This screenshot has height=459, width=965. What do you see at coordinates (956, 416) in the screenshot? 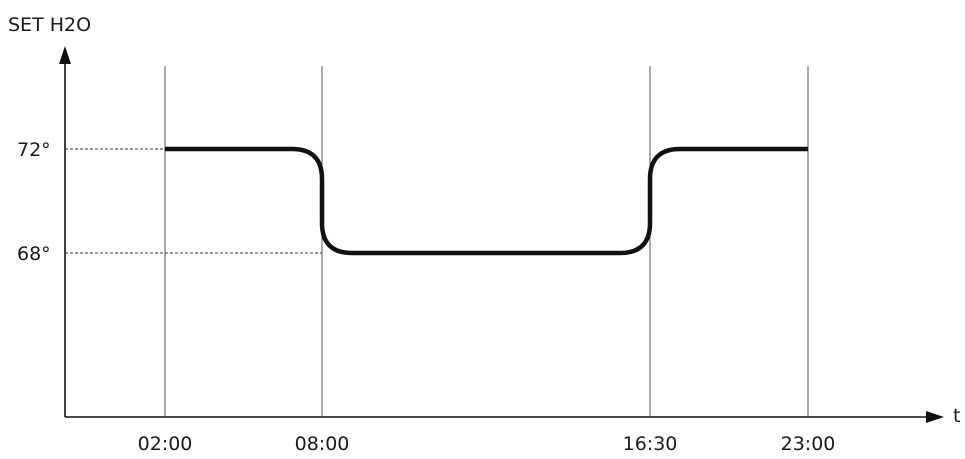
I see `x-axis-title: t` at bounding box center [956, 416].